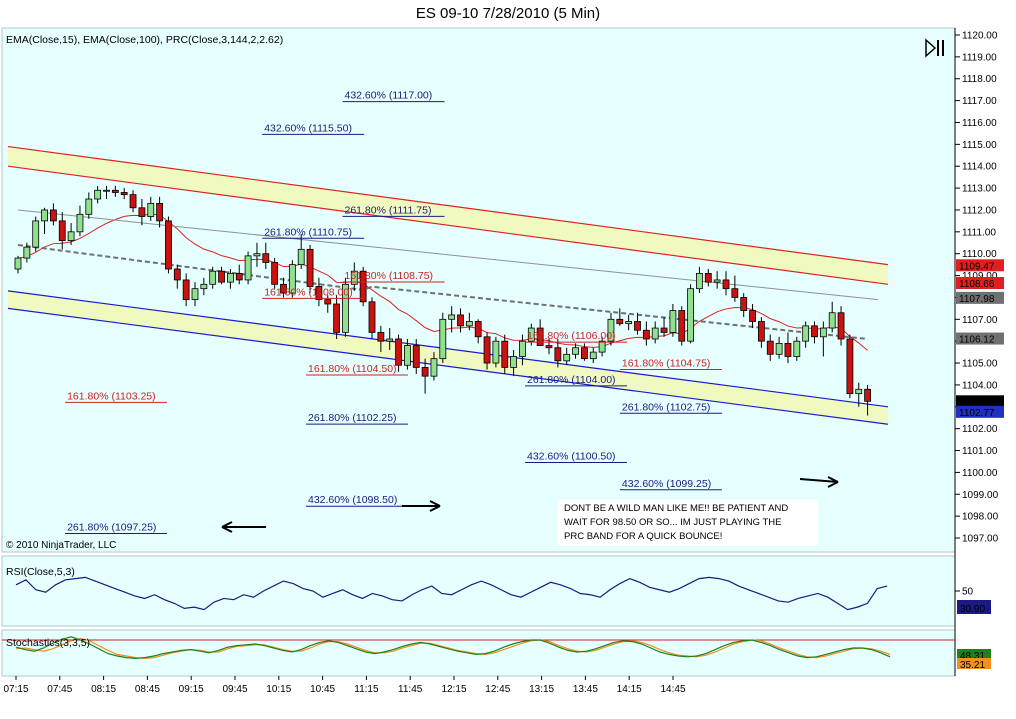  What do you see at coordinates (585, 689) in the screenshot?
I see `x-tick-label: 13:45` at bounding box center [585, 689].